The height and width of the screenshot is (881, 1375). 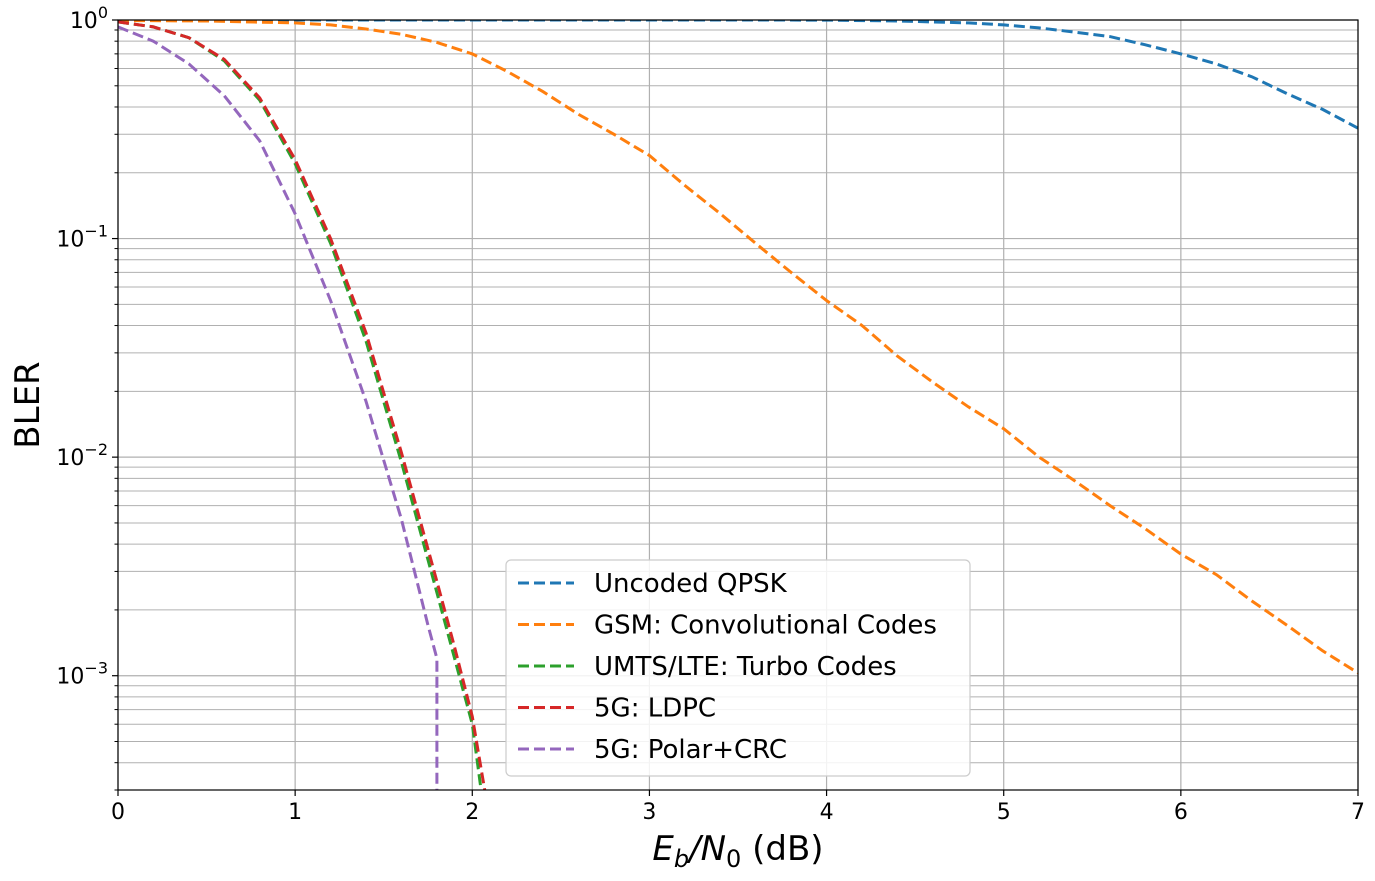 I want to click on x-axis-label: Eb/N0 (dB), so click(x=737, y=851).